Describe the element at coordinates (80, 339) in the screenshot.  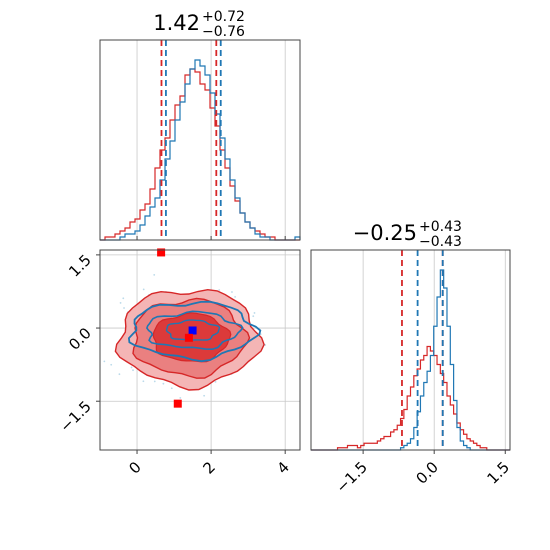
I see `y-tick-label: 0.0` at that location.